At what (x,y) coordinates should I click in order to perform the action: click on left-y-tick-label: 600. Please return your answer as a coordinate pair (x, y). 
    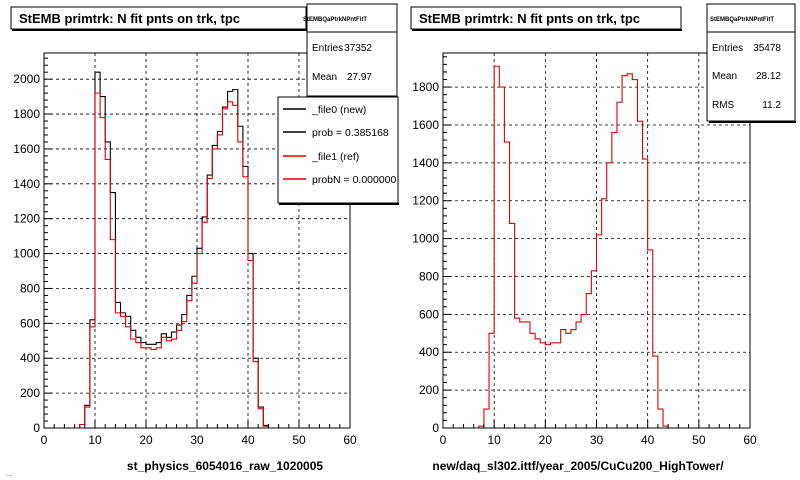
    Looking at the image, I should click on (30, 323).